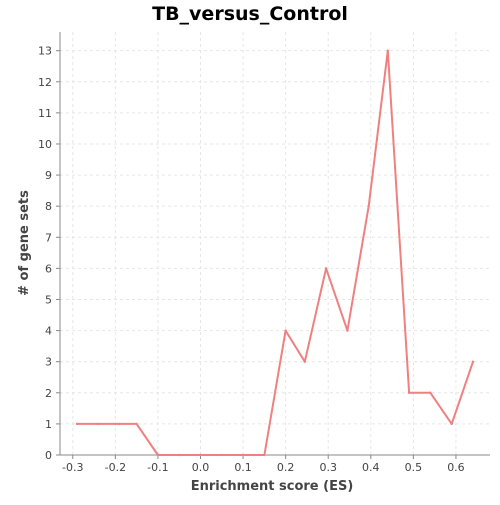 The image size is (500, 505). I want to click on y-tick-label: 1, so click(48, 424).